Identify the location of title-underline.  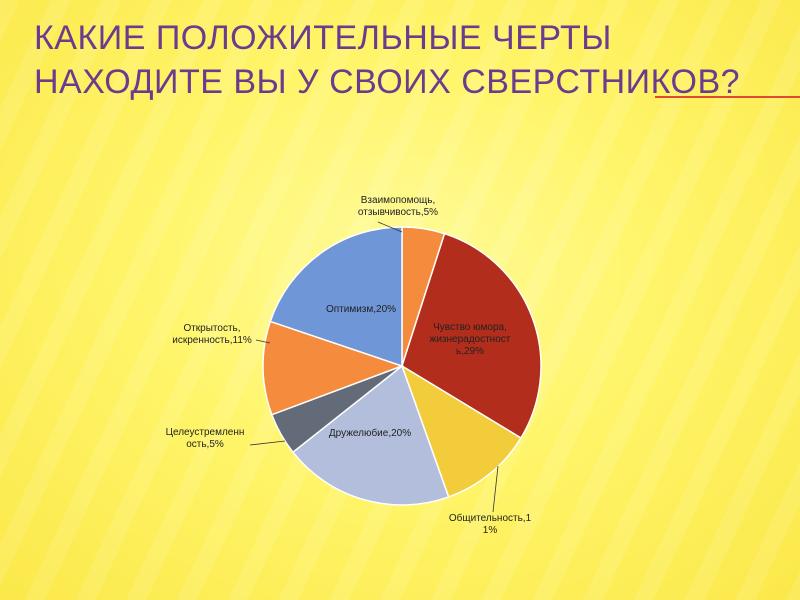
(727, 97).